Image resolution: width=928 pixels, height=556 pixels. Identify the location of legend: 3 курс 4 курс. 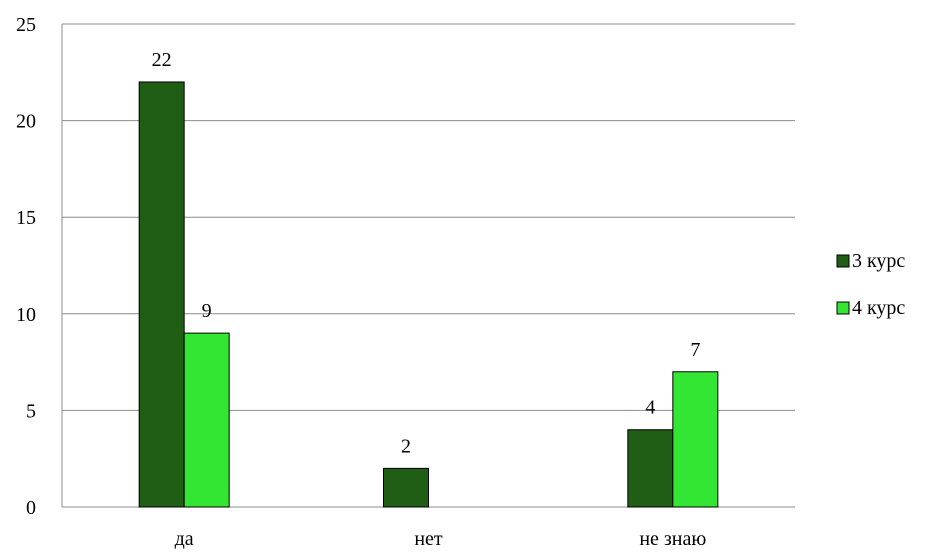
(870, 284).